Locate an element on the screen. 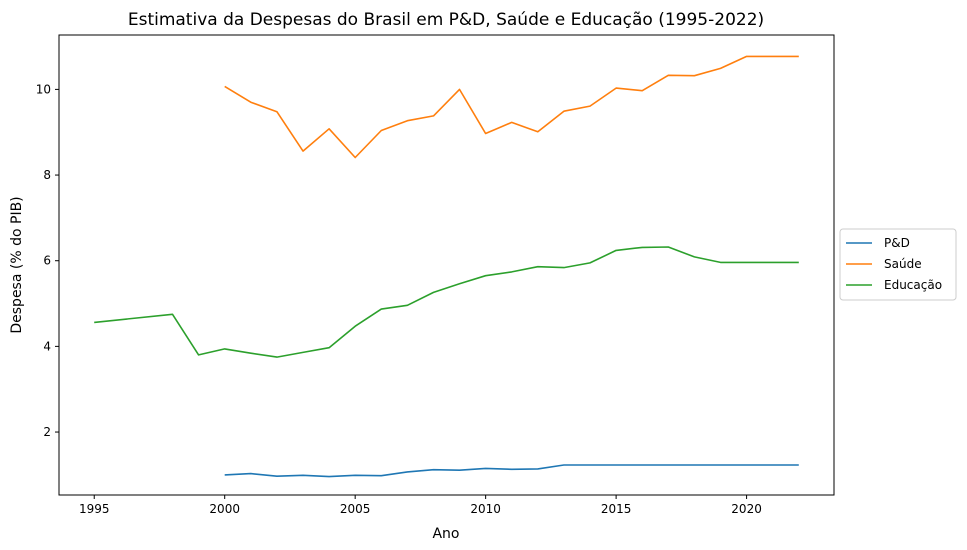  y-tick-label: 6 is located at coordinates (47, 261).